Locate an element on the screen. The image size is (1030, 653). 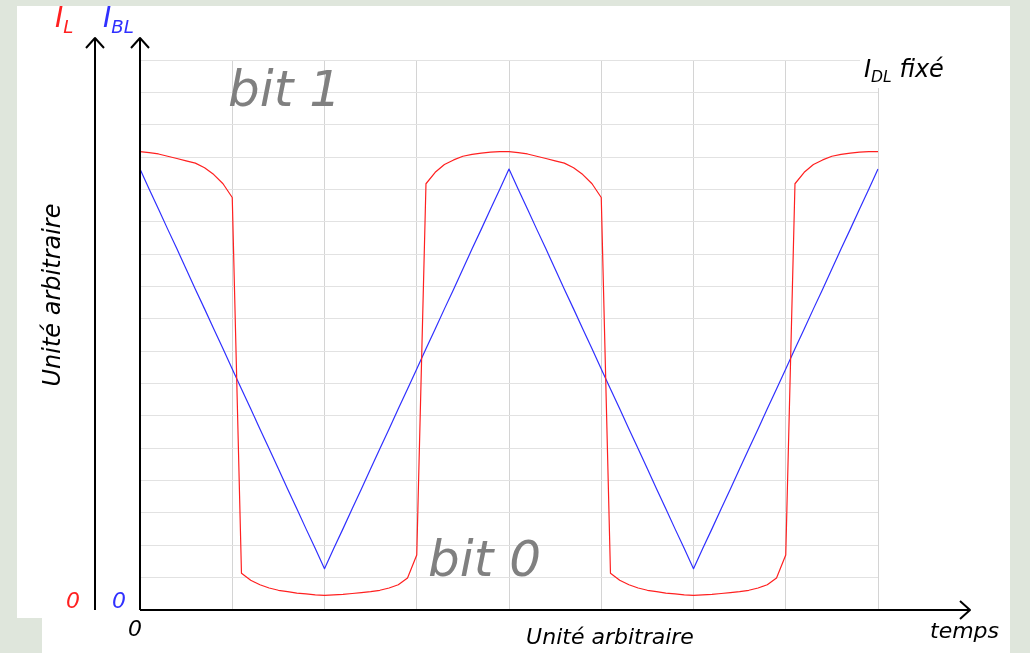
text: I$_{DL}$ fixé is located at coordinates (904, 72).